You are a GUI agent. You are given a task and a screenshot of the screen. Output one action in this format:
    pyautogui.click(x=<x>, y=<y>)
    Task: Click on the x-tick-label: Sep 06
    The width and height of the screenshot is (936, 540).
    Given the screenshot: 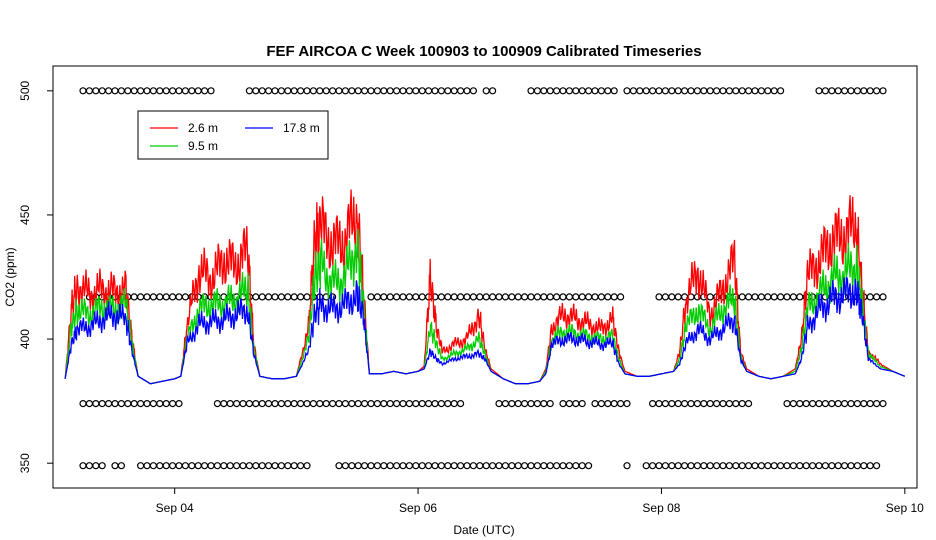 What is the action you would take?
    pyautogui.click(x=418, y=508)
    